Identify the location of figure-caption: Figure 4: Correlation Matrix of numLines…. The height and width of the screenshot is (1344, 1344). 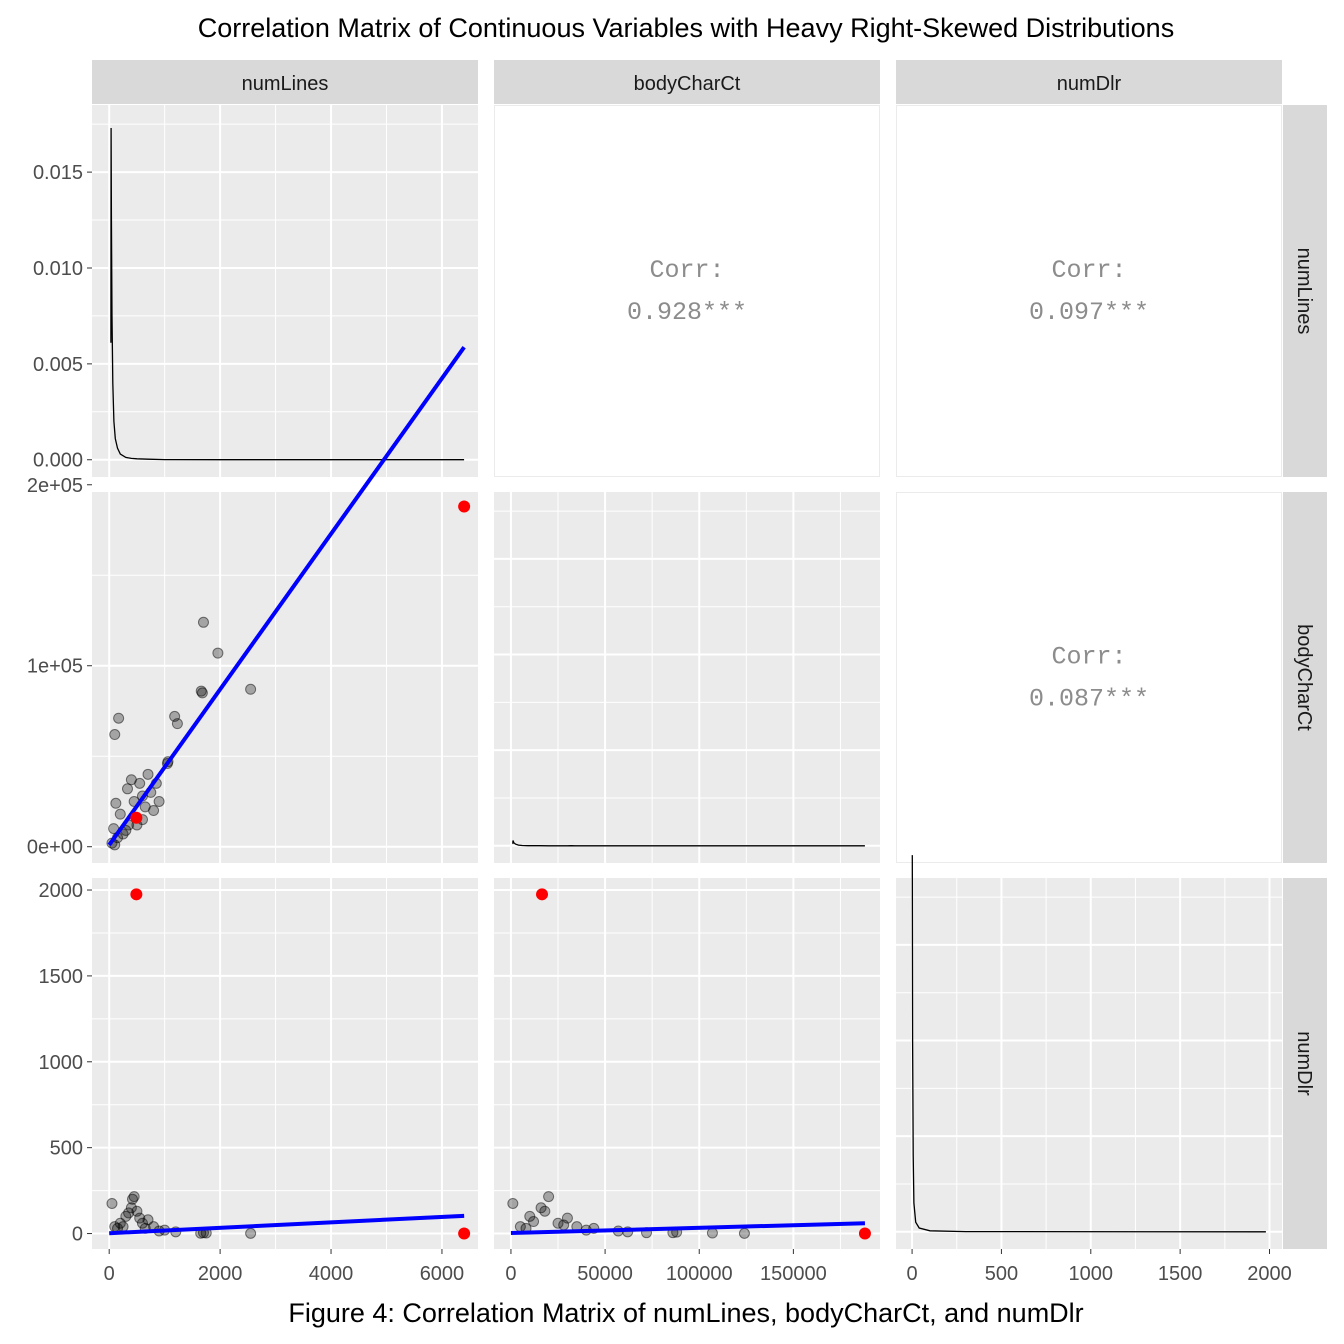
(685, 1313).